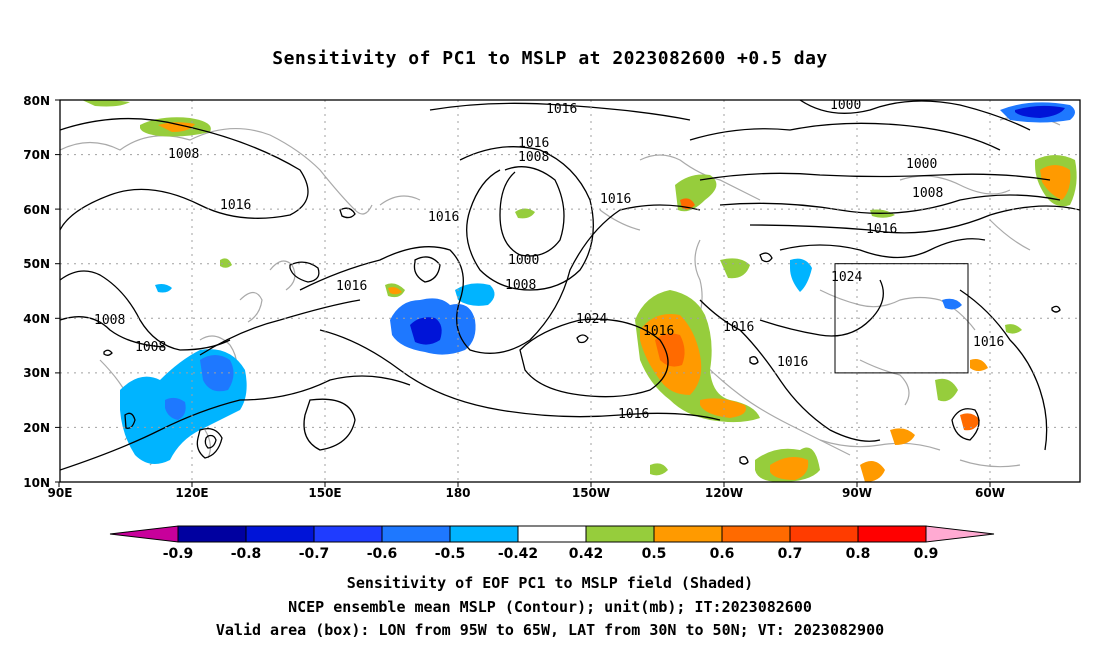  I want to click on y-tick-label: 30N, so click(36, 373).